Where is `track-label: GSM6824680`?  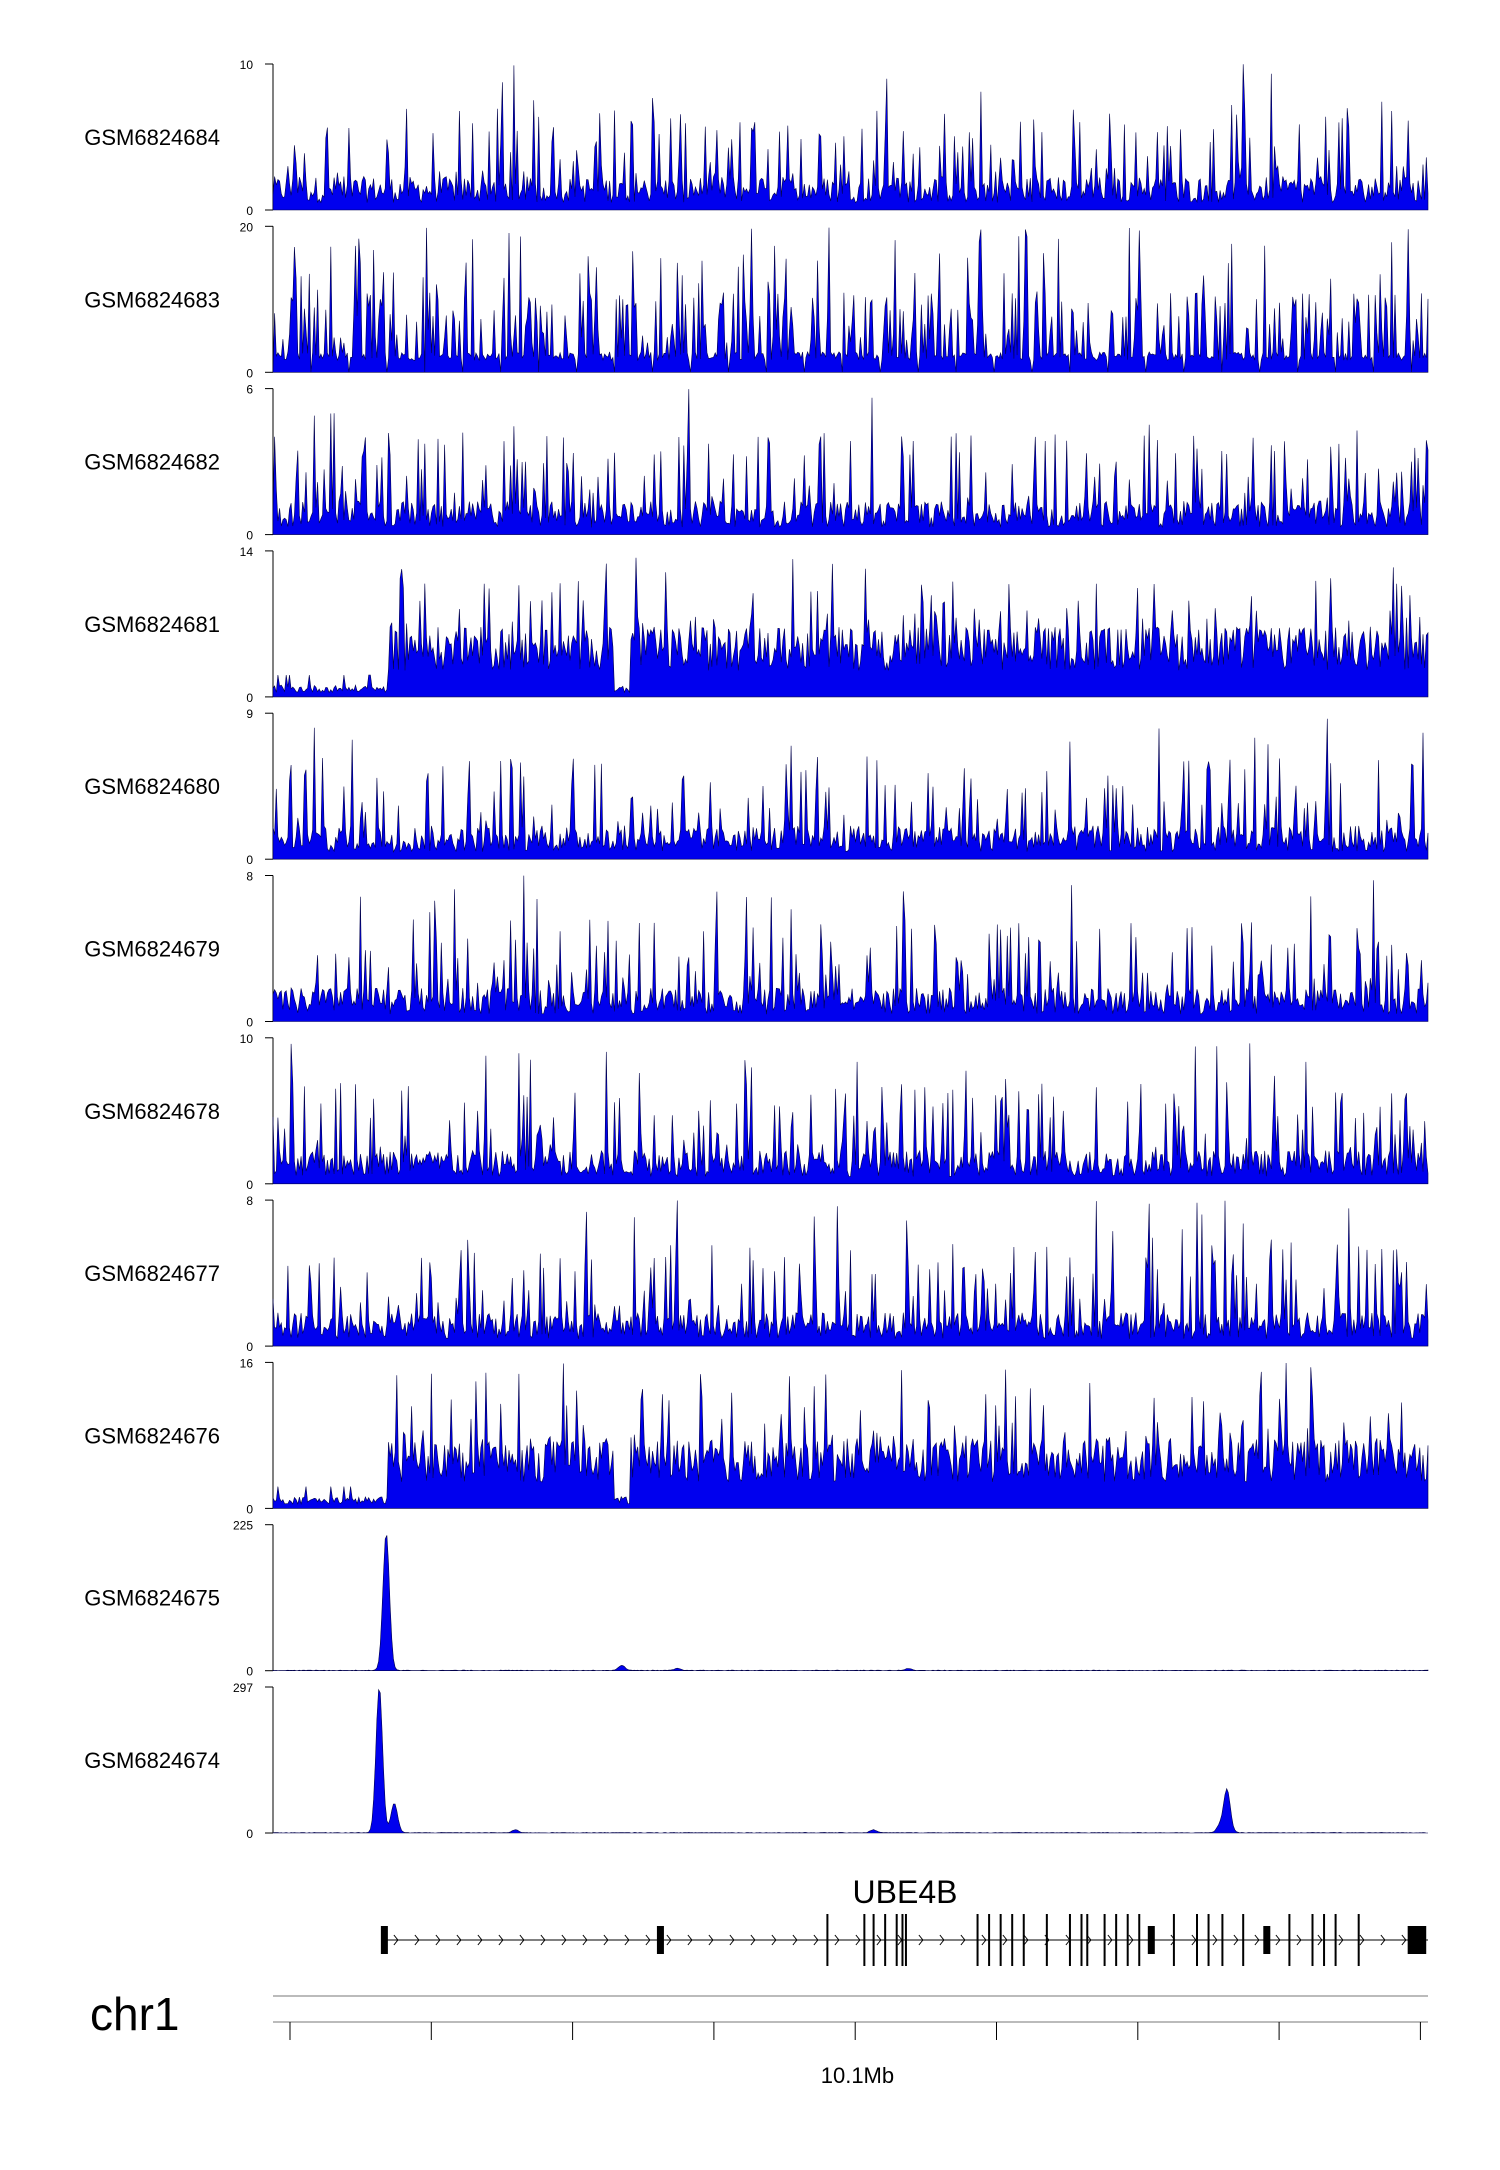 track-label: GSM6824680 is located at coordinates (152, 786).